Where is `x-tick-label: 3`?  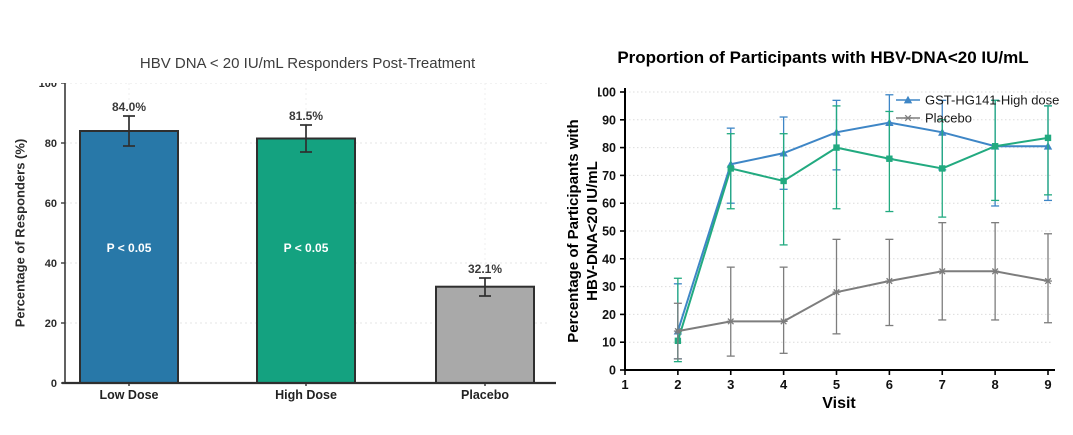
x-tick-label: 3 is located at coordinates (730, 384).